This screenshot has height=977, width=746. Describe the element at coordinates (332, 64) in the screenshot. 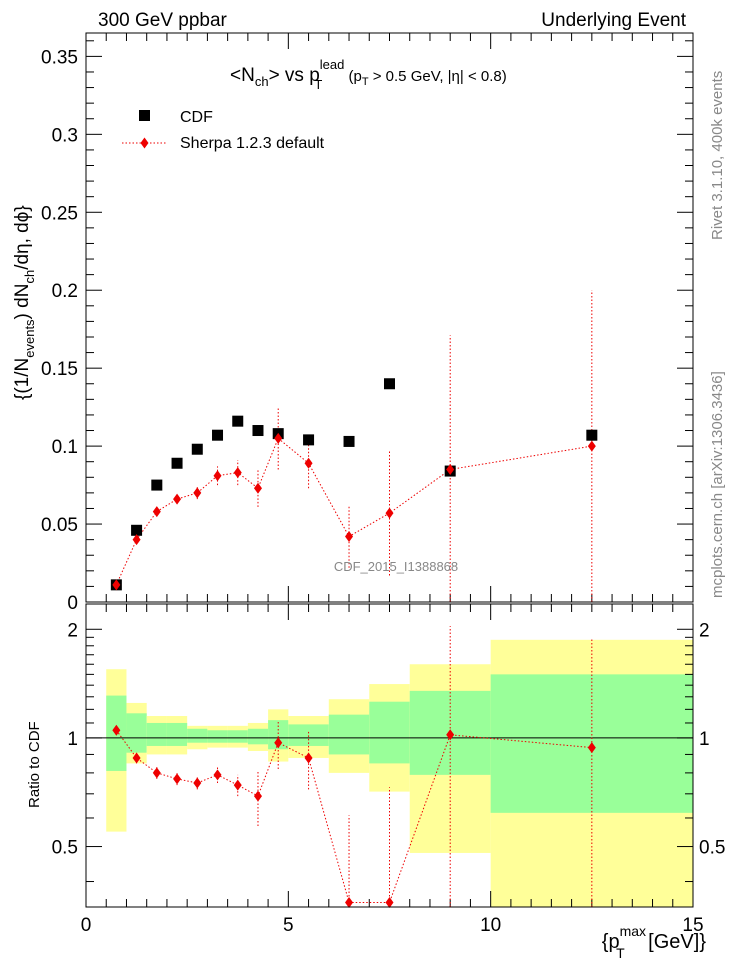

I see `title-sup-b: lead` at that location.